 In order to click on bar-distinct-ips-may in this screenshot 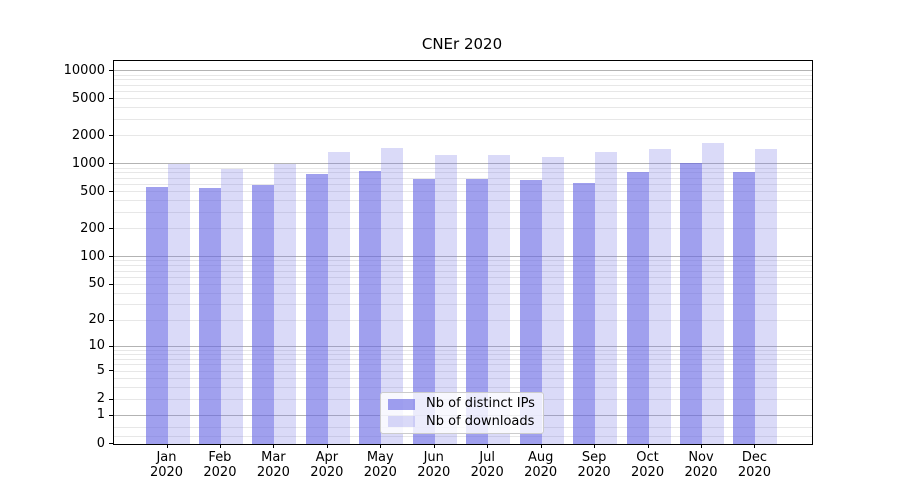, I will do `click(370, 307)`.